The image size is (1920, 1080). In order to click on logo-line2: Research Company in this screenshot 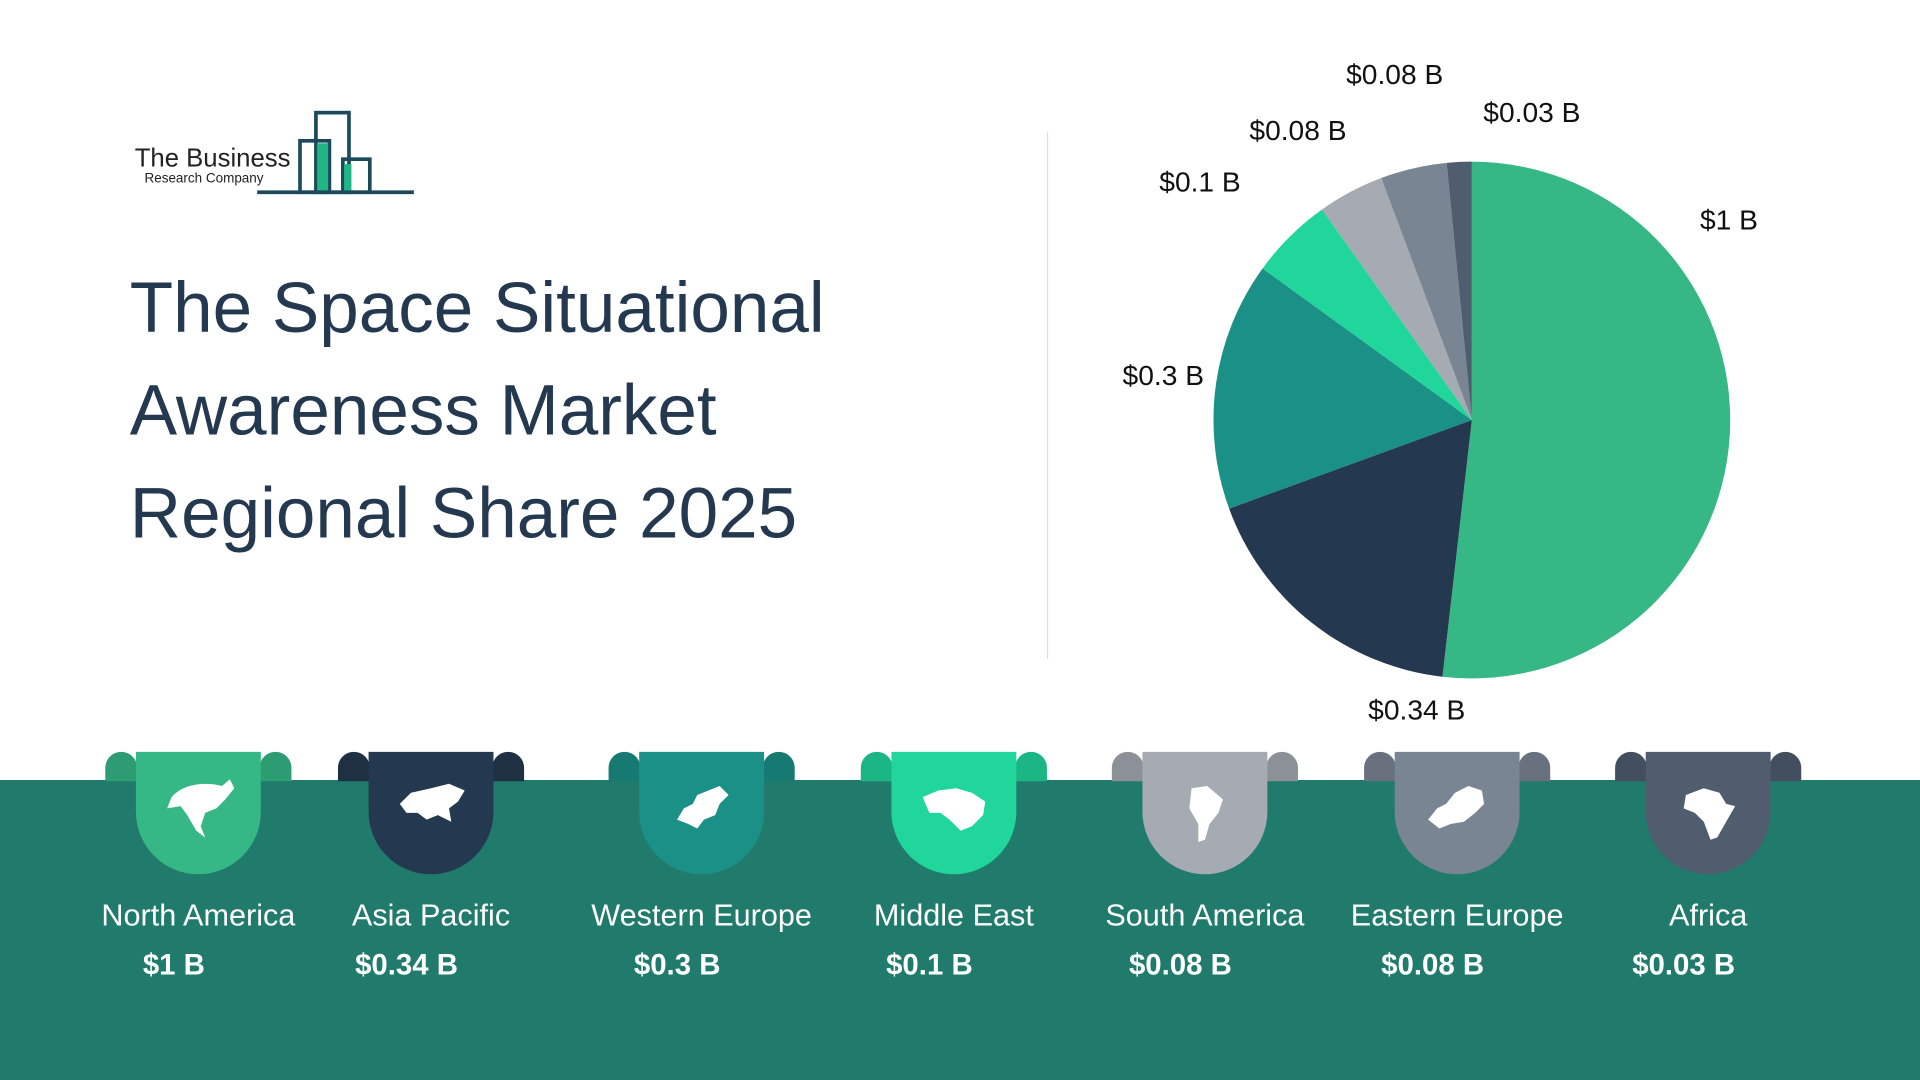, I will do `click(204, 179)`.